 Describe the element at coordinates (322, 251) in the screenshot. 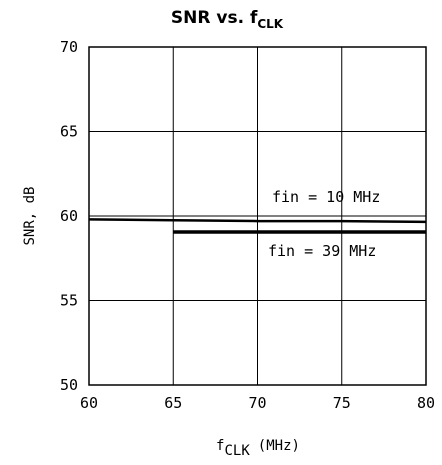

I see `series-label-fin-39mhz: fin = 39 MHz` at that location.